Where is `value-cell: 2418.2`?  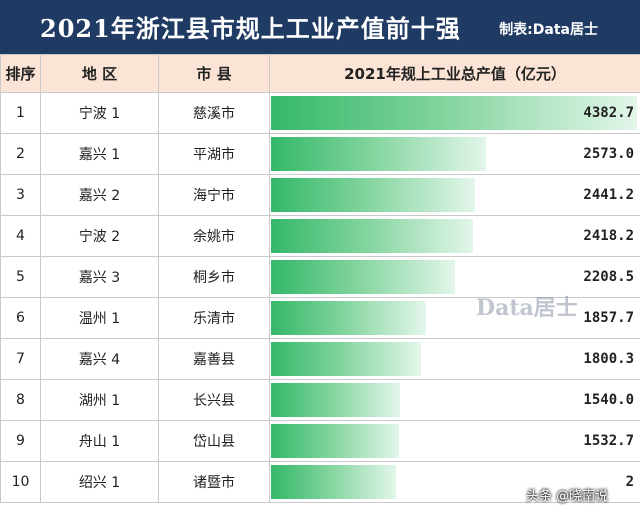
value-cell: 2418.2 is located at coordinates (454, 236).